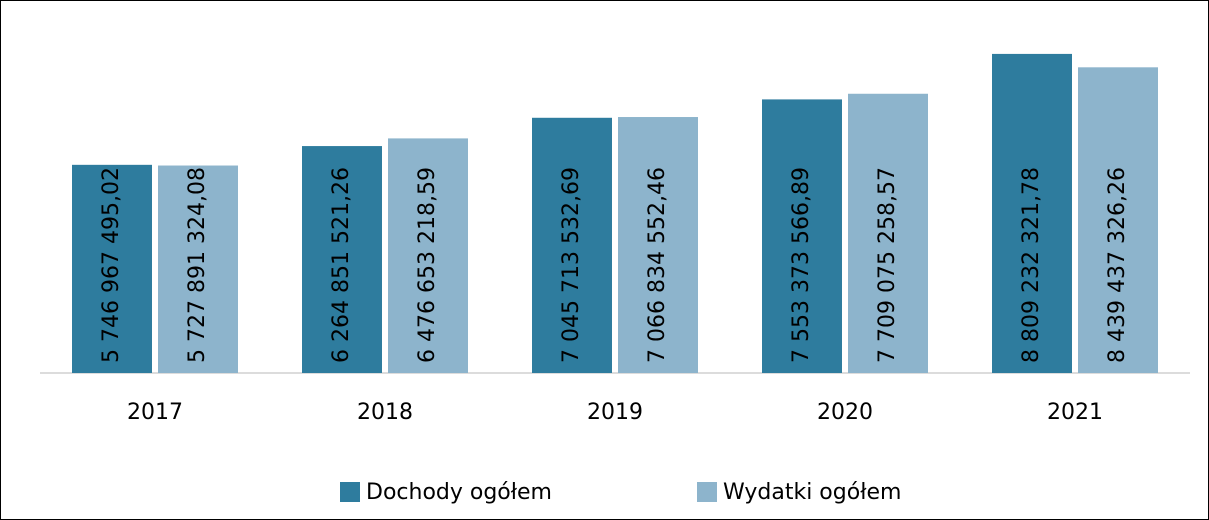 Image resolution: width=1209 pixels, height=520 pixels. I want to click on x-tick-label: 2021, so click(1075, 412).